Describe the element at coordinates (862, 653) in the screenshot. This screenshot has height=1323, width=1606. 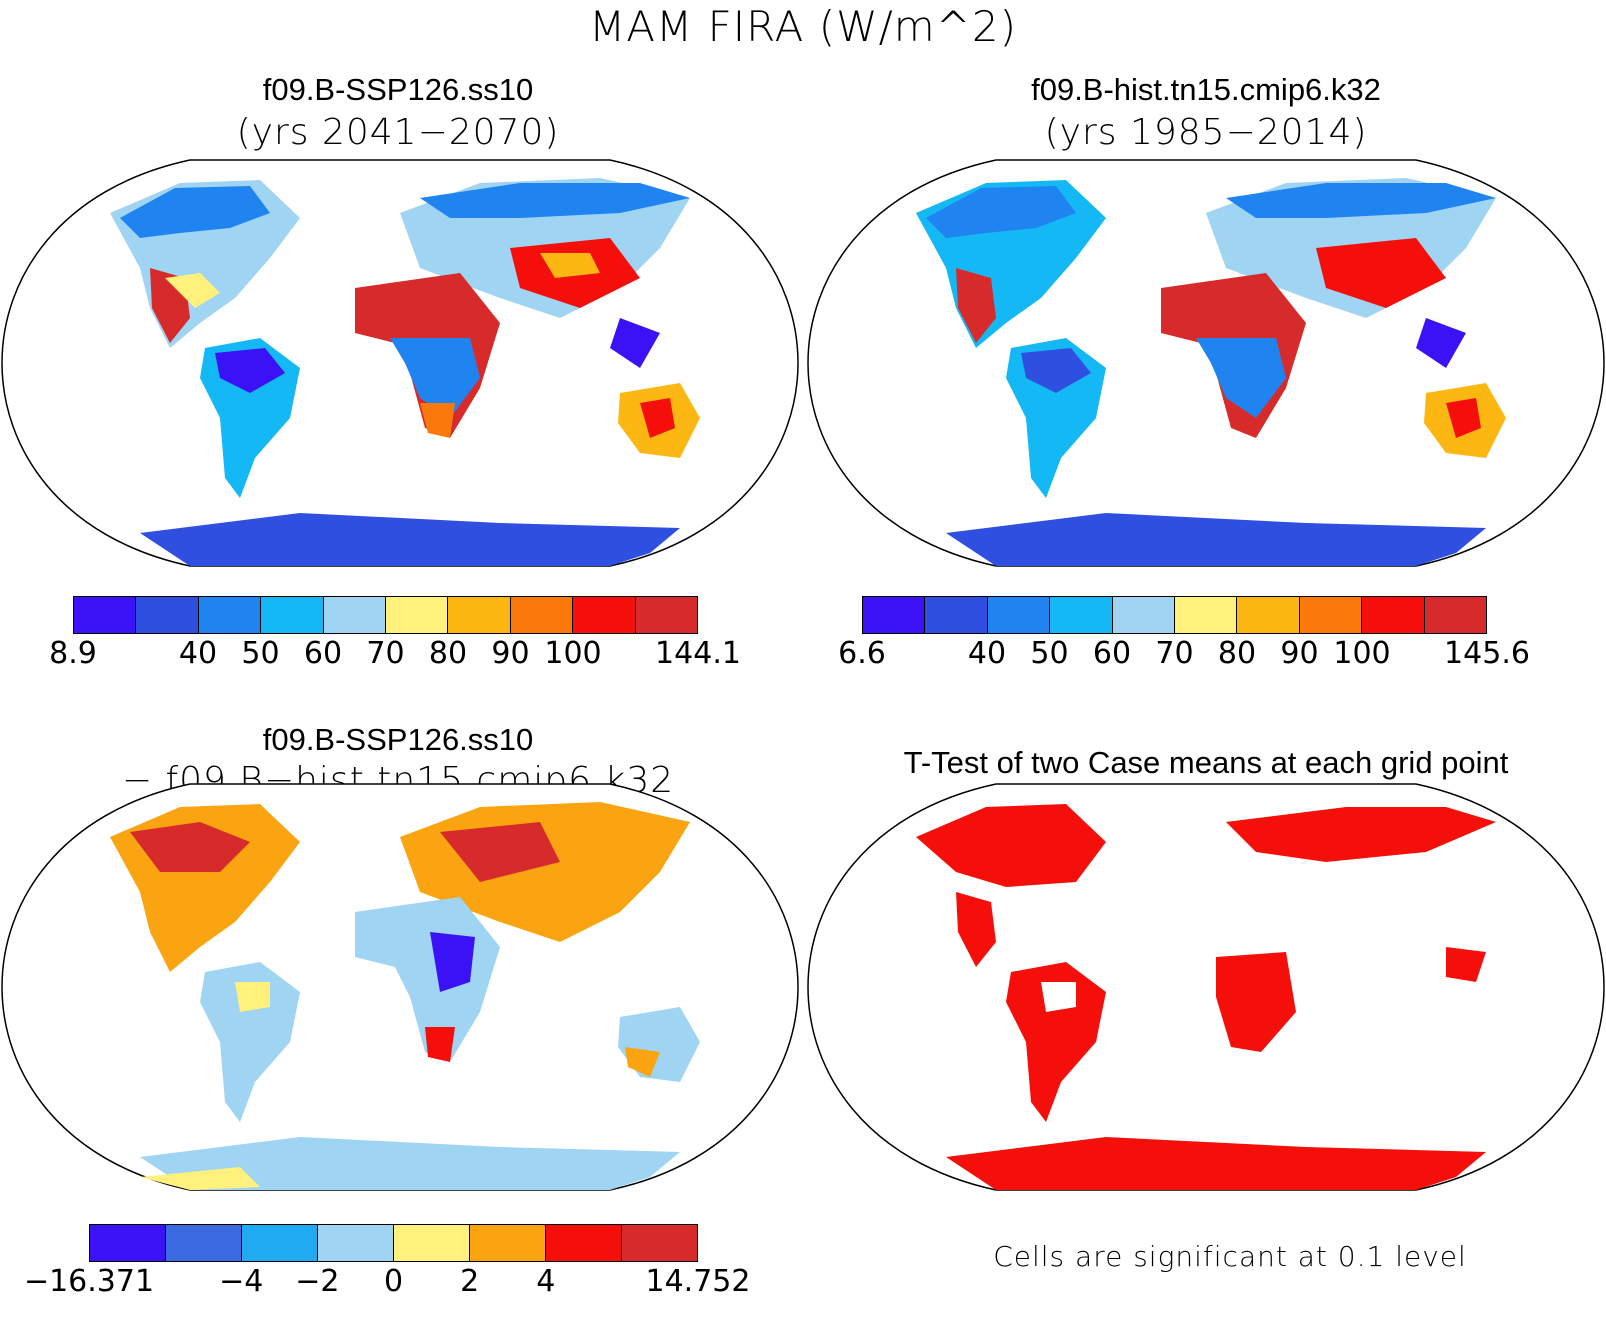
I see `colorbar-tick-label: 6.6` at that location.